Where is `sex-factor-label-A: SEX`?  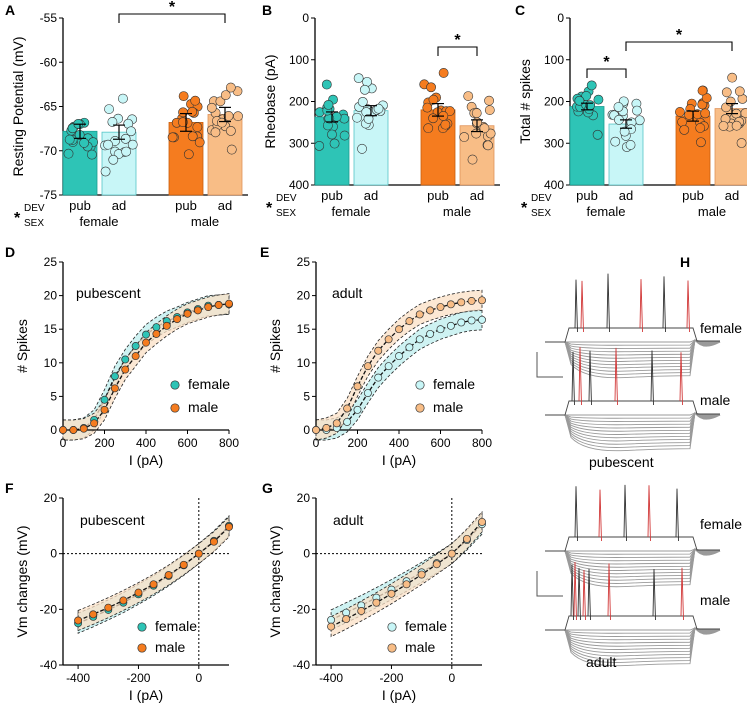
sex-factor-label-A: SEX is located at coordinates (34, 223).